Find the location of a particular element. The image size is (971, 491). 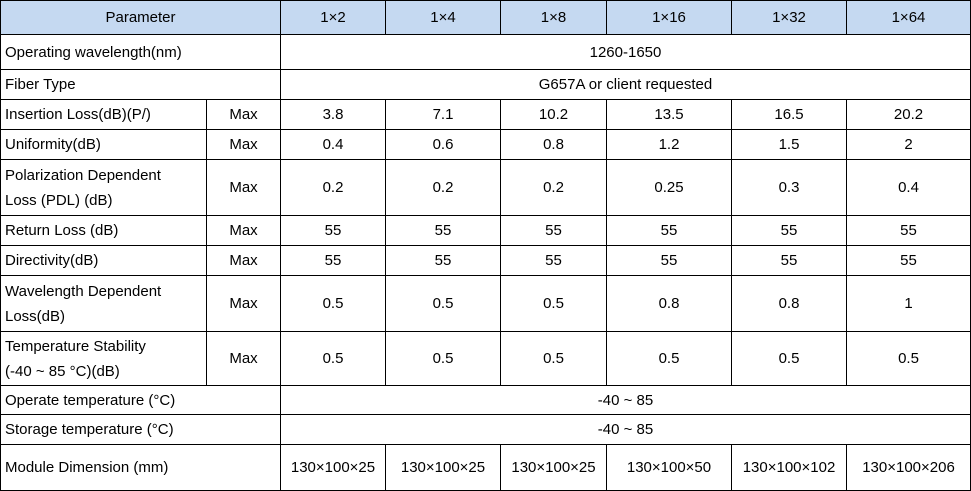

label-line: Temperature Stability is located at coordinates (75, 346).